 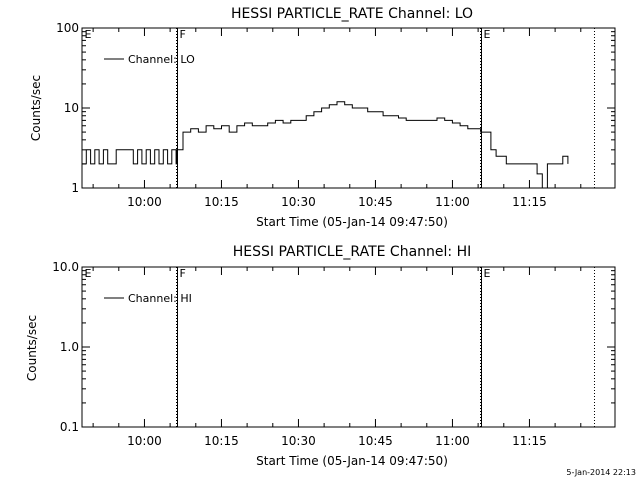 What do you see at coordinates (32, 348) in the screenshot?
I see `y-axis-label-hi: Counts/sec` at bounding box center [32, 348].